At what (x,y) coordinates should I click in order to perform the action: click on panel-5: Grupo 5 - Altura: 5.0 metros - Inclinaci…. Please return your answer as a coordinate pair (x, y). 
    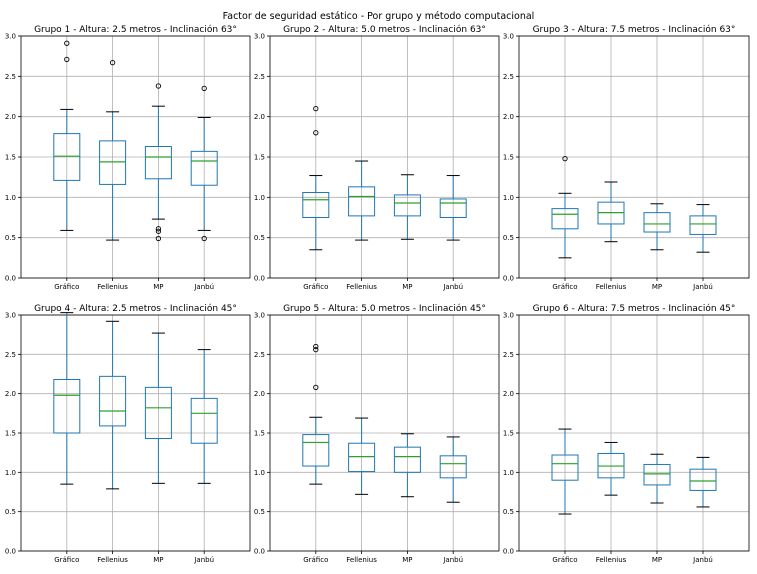
    Looking at the image, I should click on (377, 433).